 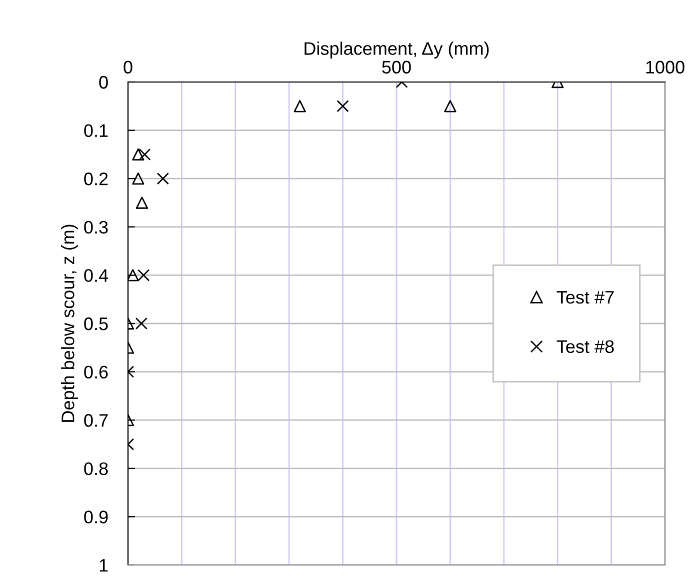 I want to click on y-tick-label: 0.2, so click(x=96, y=179).